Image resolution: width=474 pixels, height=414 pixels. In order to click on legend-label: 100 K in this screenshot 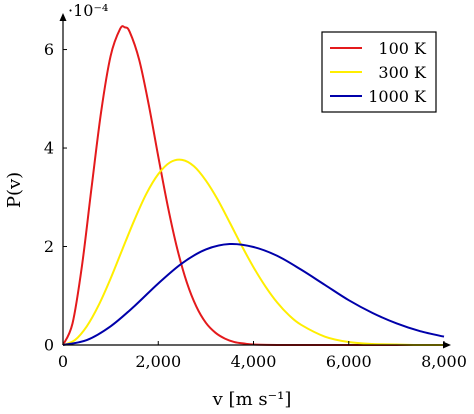, I will do `click(402, 48)`.